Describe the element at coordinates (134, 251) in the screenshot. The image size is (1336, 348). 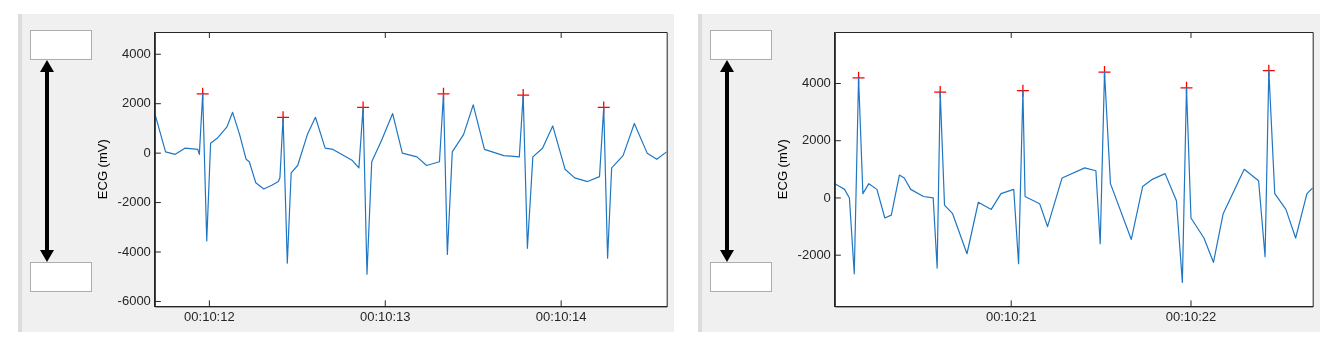
I see `y-tick-label: -4000` at that location.